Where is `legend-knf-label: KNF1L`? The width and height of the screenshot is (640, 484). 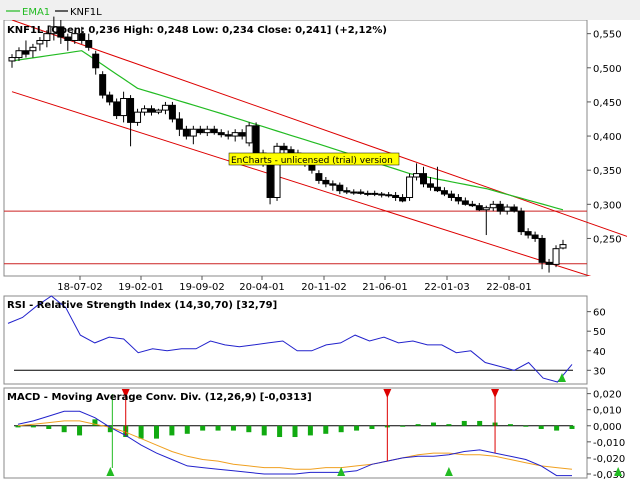
legend-knf-label: KNF1L is located at coordinates (86, 12).